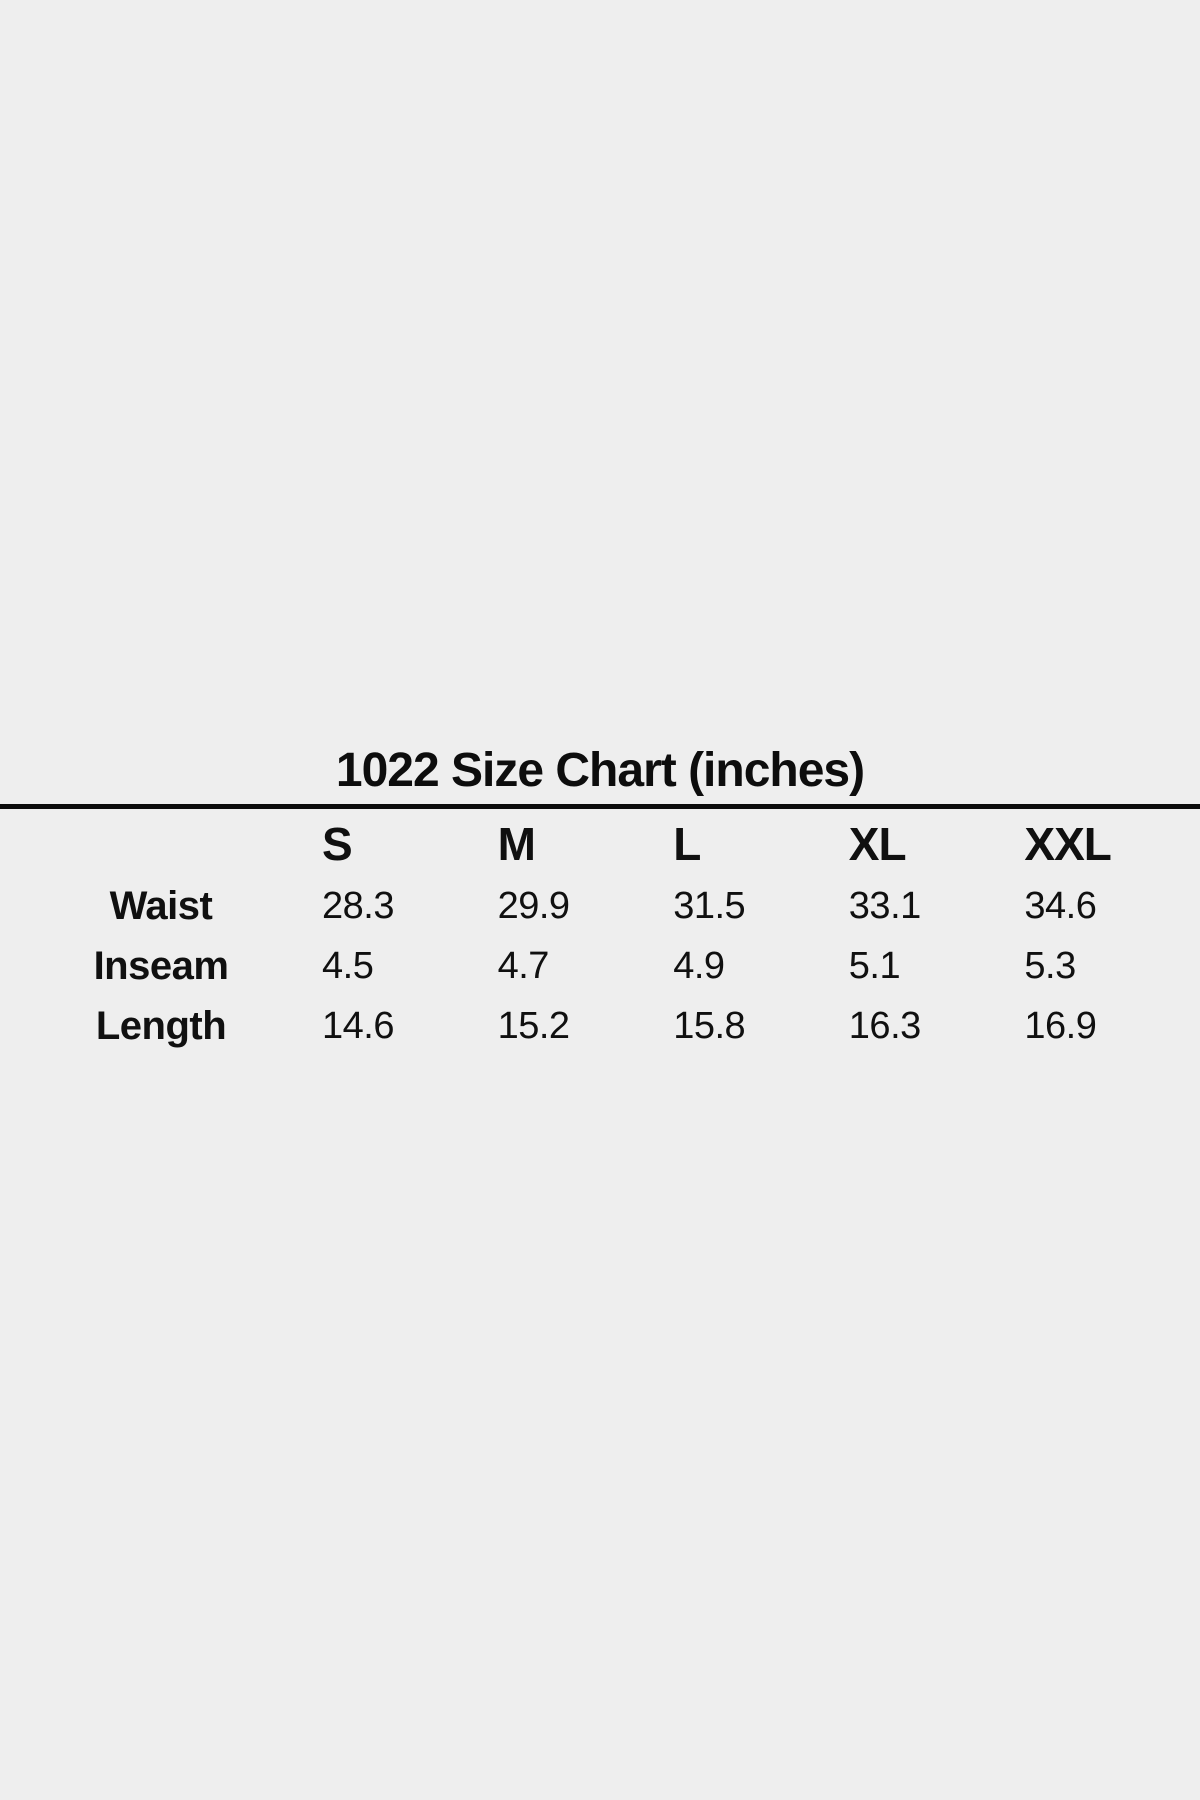 The height and width of the screenshot is (1800, 1200). What do you see at coordinates (884, 905) in the screenshot?
I see `waist-xl-value: 33.1` at bounding box center [884, 905].